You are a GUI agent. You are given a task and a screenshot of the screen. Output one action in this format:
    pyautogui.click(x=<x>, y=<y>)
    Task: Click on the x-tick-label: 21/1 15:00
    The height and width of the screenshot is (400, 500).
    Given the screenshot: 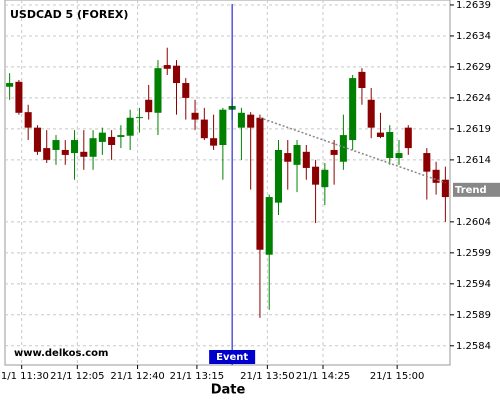 What is the action you would take?
    pyautogui.click(x=397, y=376)
    